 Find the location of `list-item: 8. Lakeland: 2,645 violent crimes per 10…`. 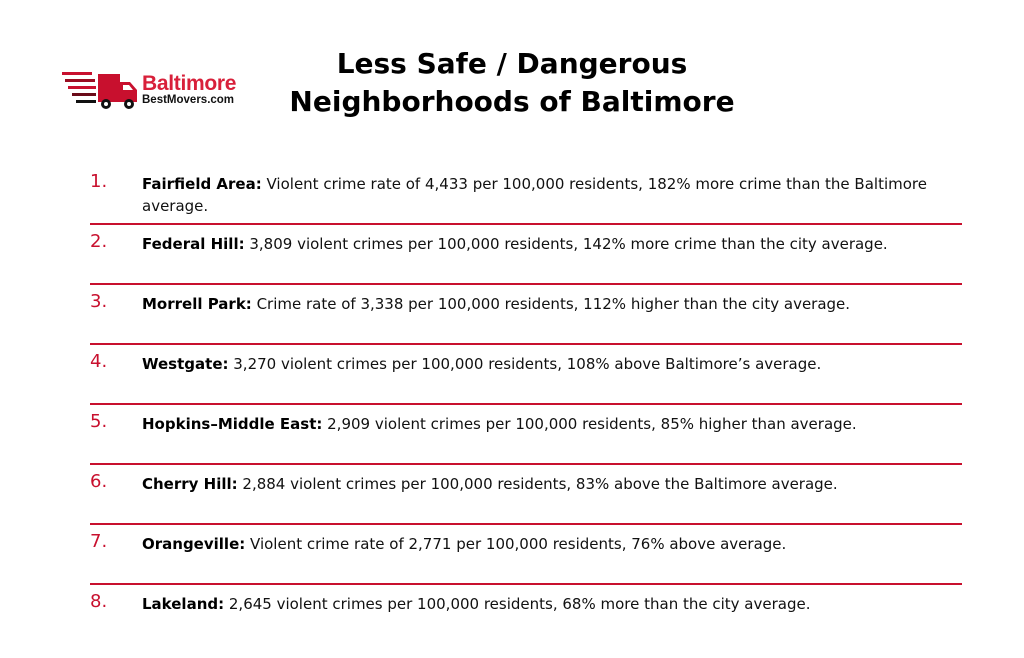

list-item: 8. Lakeland: 2,645 violent crimes per 10… is located at coordinates (526, 610).